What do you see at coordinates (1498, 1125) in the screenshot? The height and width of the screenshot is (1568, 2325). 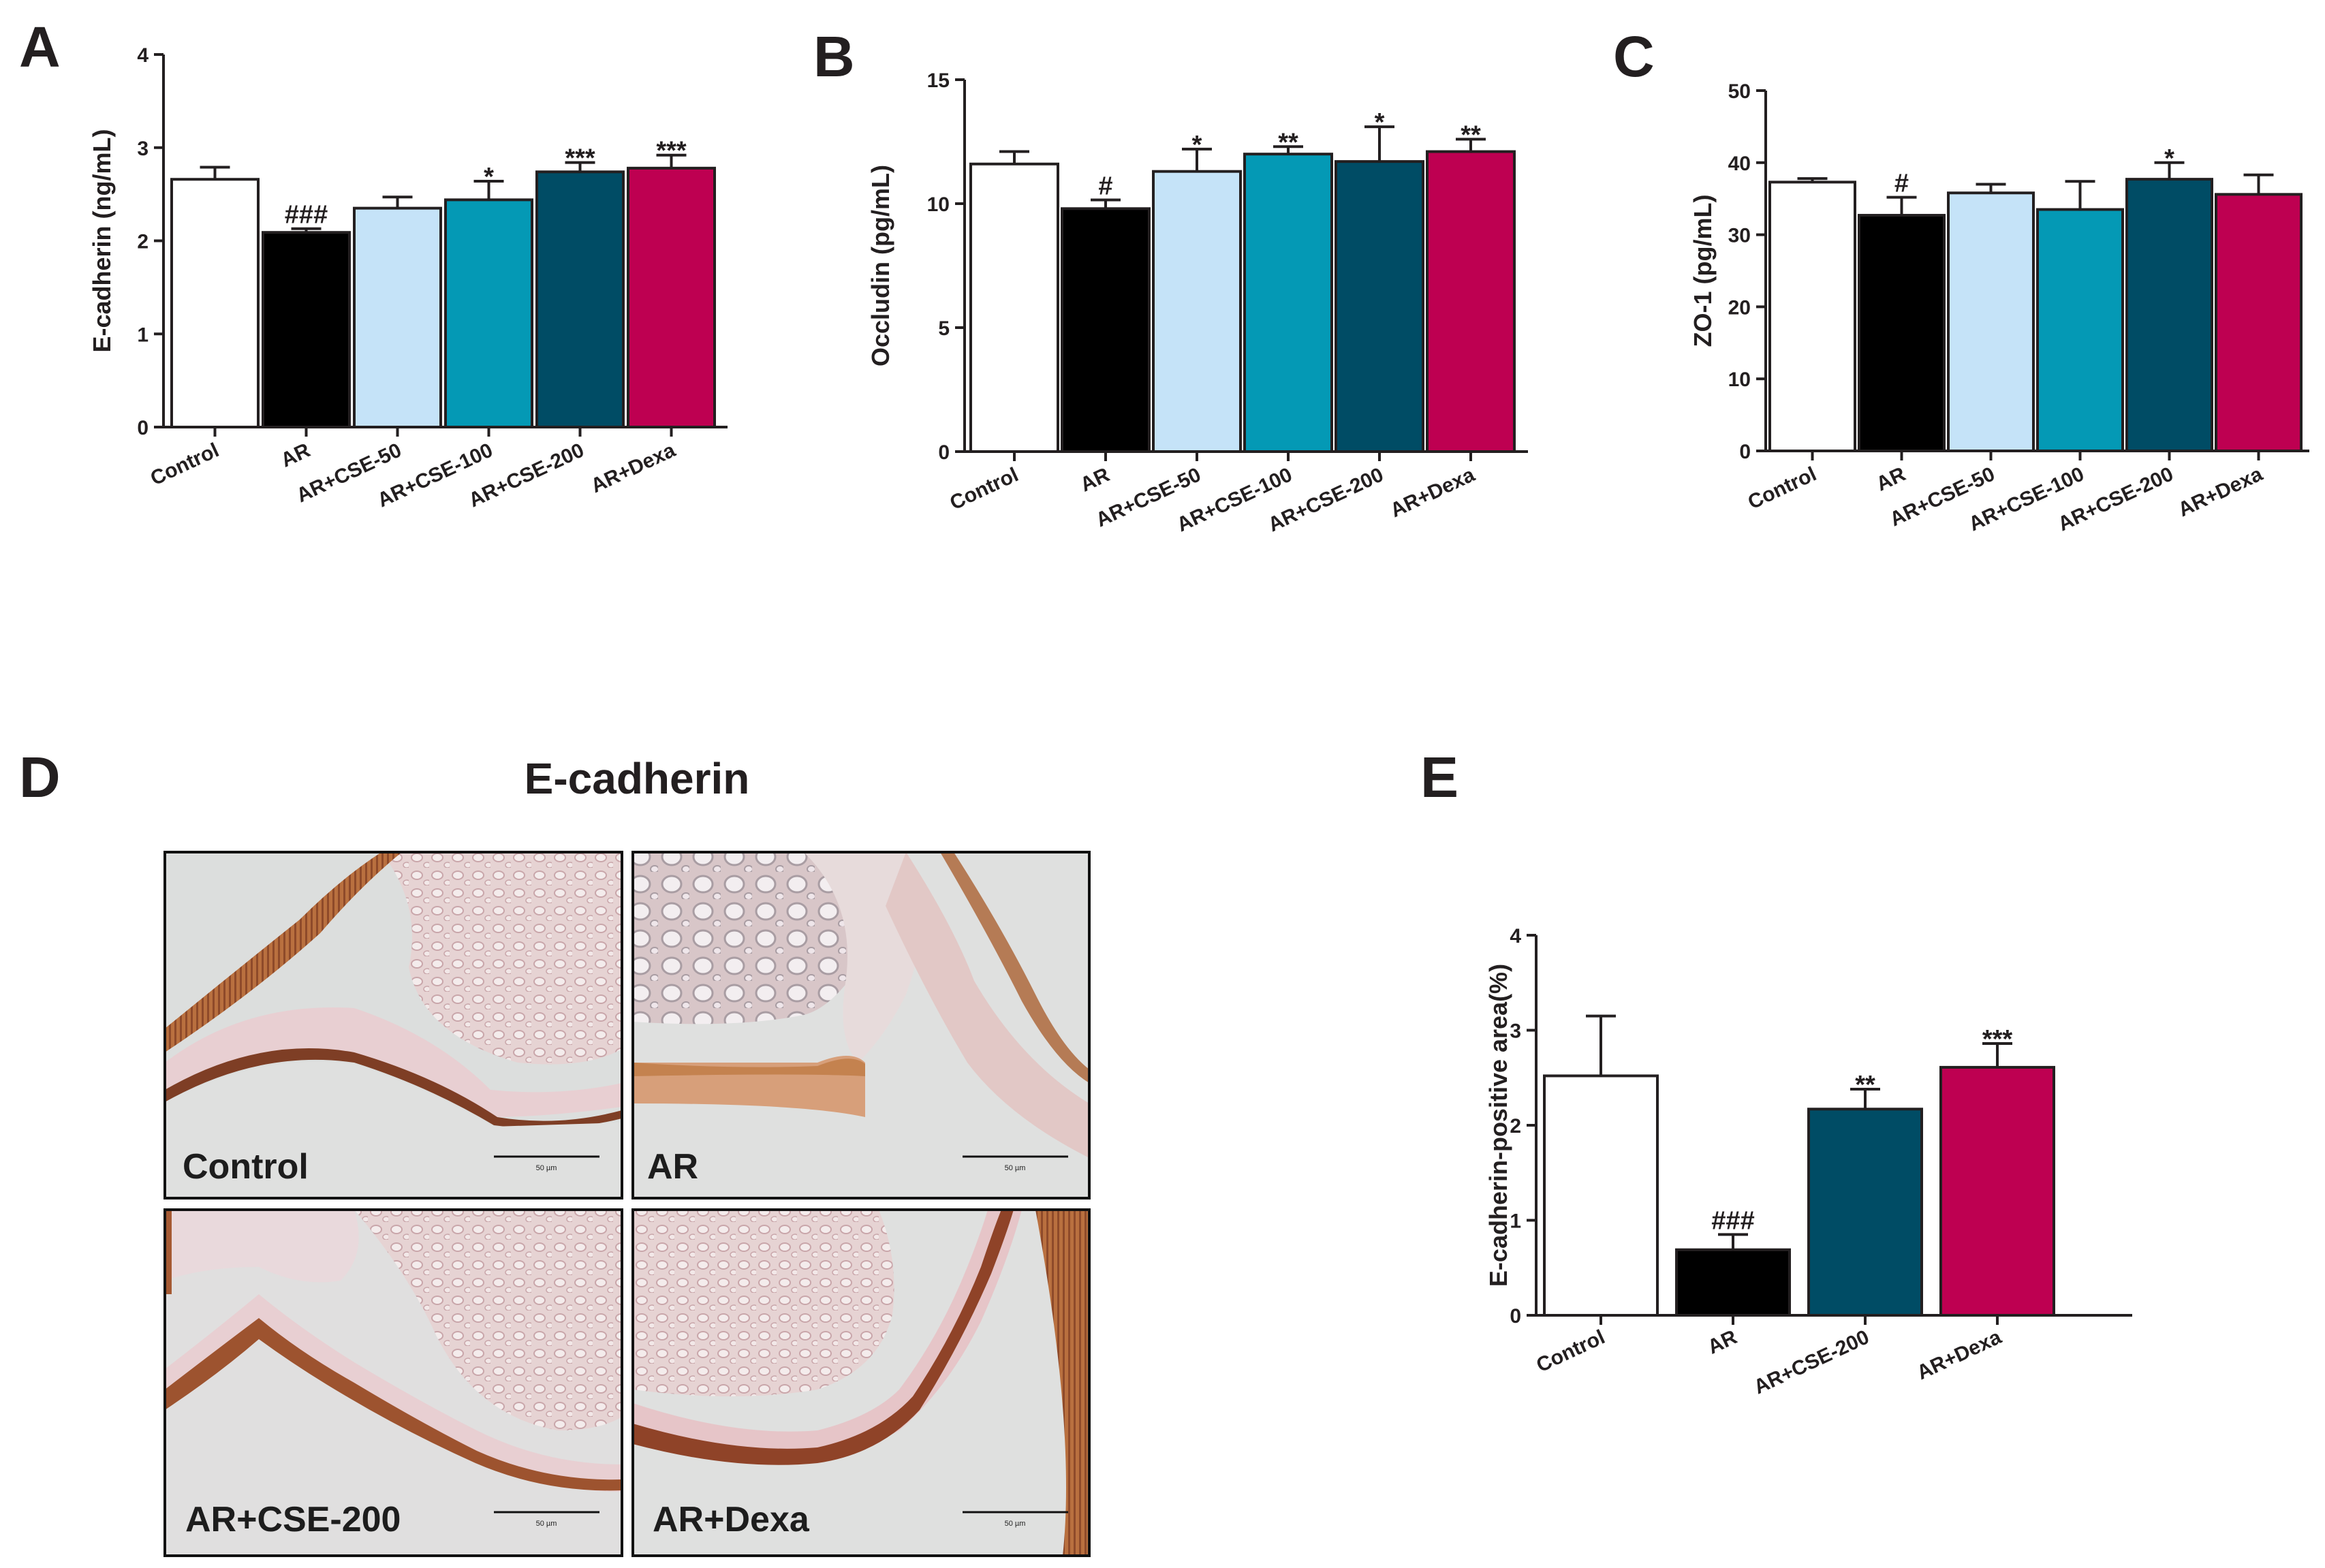 I see `y-axis-label: E-cadherin-positive area(%)` at bounding box center [1498, 1125].